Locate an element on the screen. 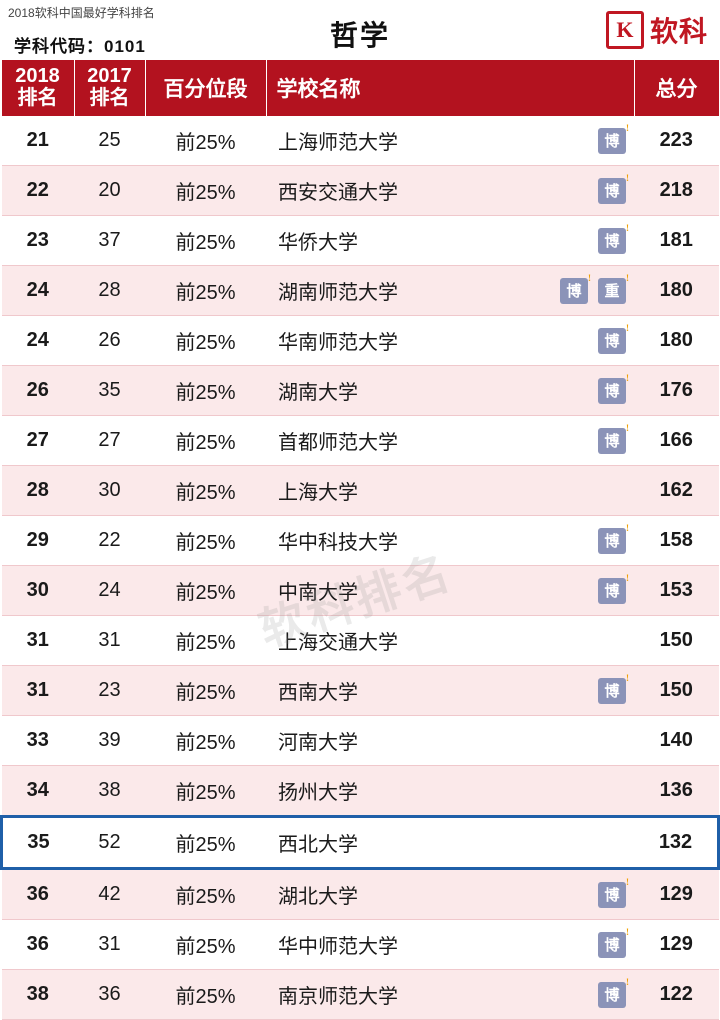 The width and height of the screenshot is (720, 1020). cell-total-score: 166 is located at coordinates (676, 440).